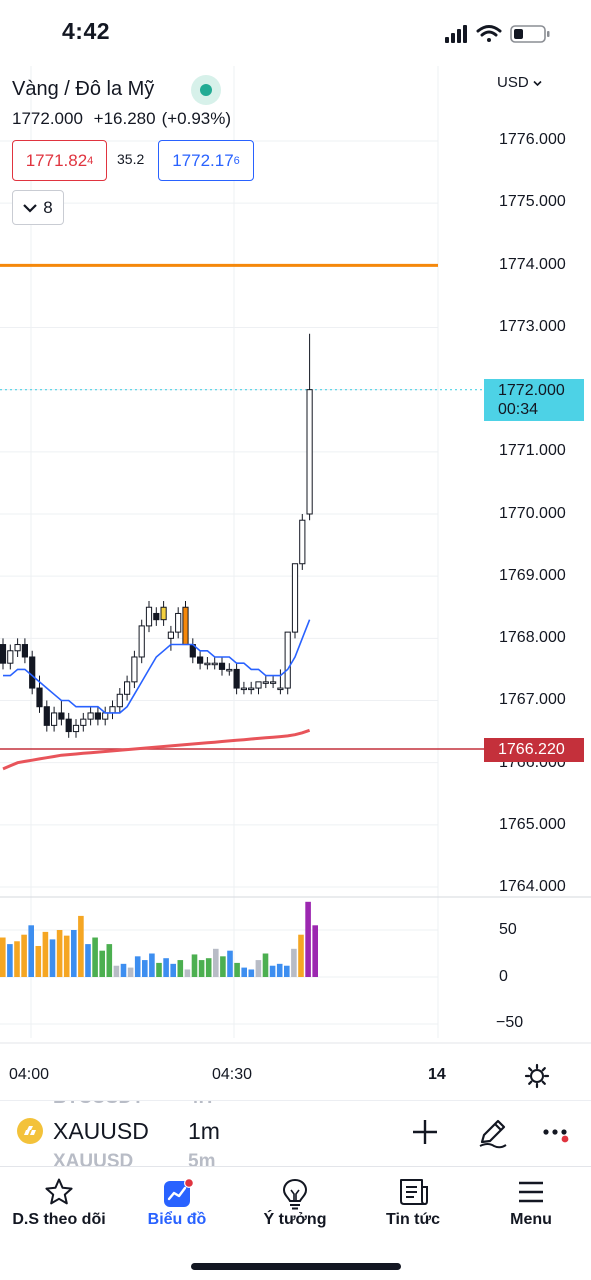  What do you see at coordinates (534, 750) in the screenshot?
I see `moving-average-tag: 1766.220` at bounding box center [534, 750].